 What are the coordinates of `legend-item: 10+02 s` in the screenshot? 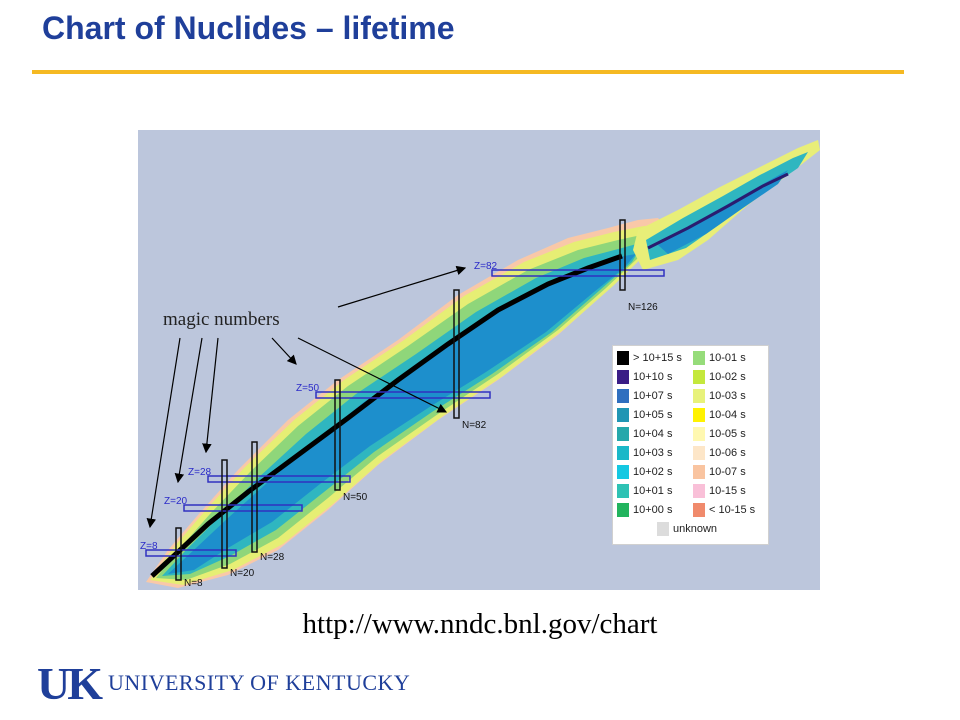 It's located at (644, 472).